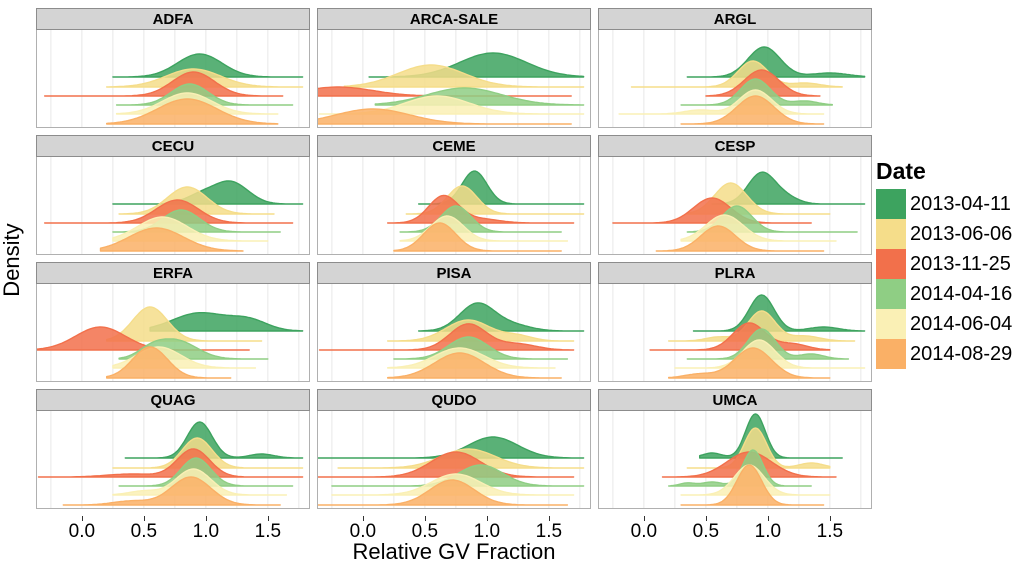  Describe the element at coordinates (454, 551) in the screenshot. I see `x-axis-title: Relative GV Fraction` at that location.